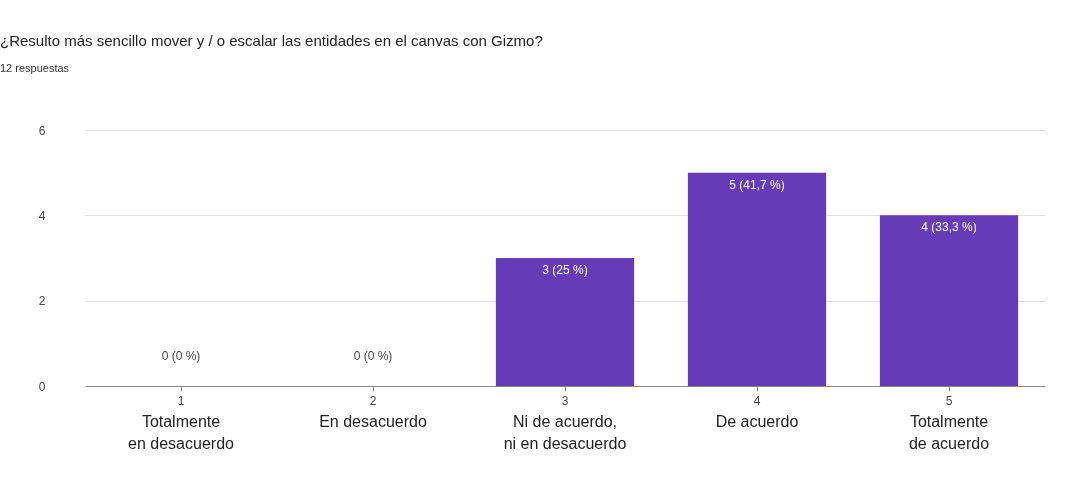 Image resolution: width=1089 pixels, height=490 pixels. What do you see at coordinates (42, 386) in the screenshot?
I see `y-tick-label: 0` at bounding box center [42, 386].